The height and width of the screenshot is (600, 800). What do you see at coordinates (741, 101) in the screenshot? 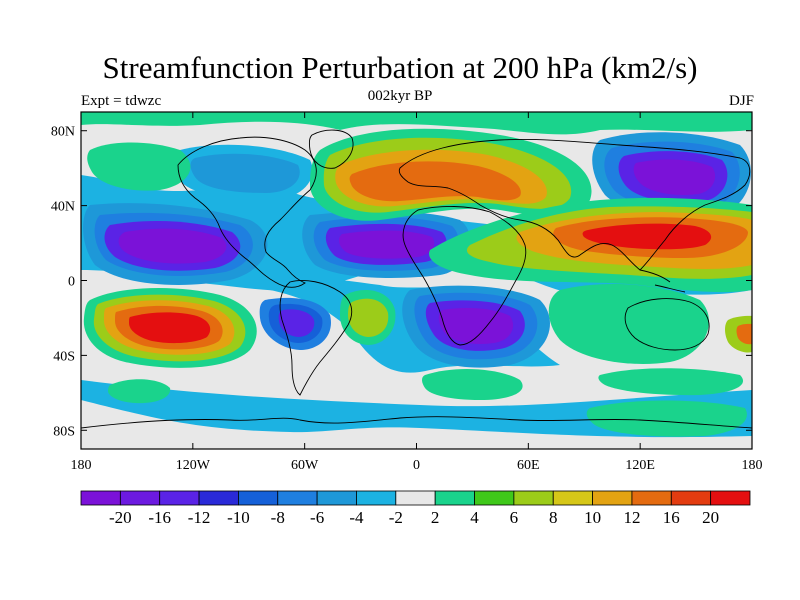
I see `season-label: DJF` at bounding box center [741, 101].